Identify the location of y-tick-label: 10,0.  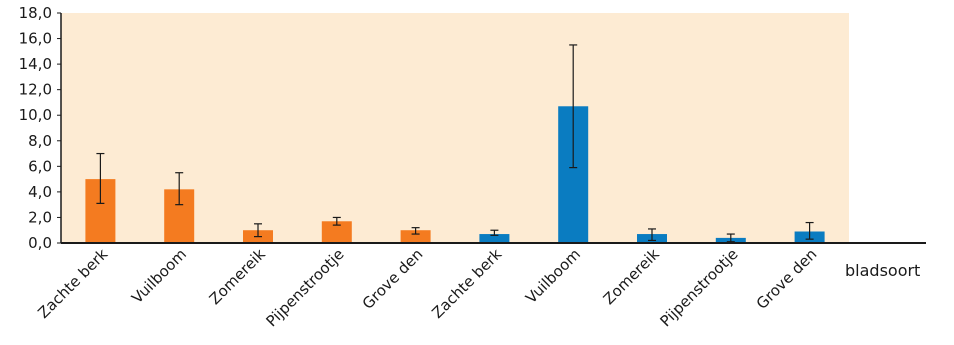
(35, 115).